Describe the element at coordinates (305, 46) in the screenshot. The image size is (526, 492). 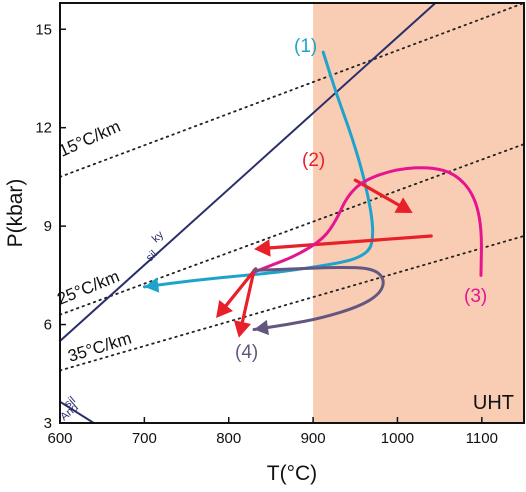
I see `pt-path-label: (1)` at that location.